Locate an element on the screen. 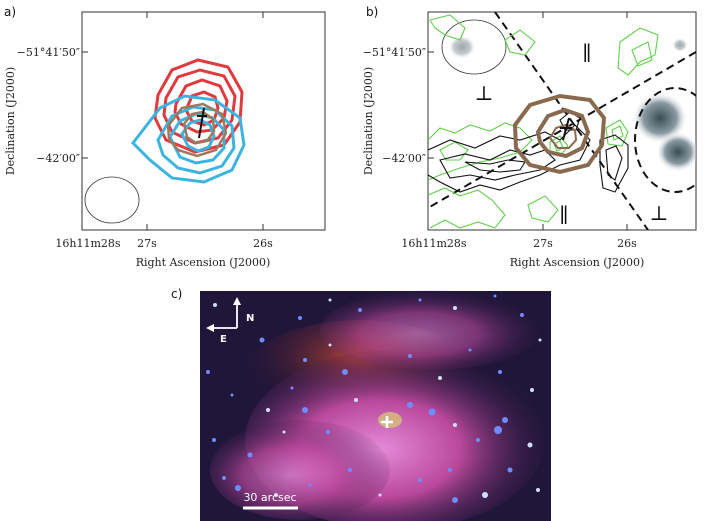  beam-ellipse is located at coordinates (112, 200).